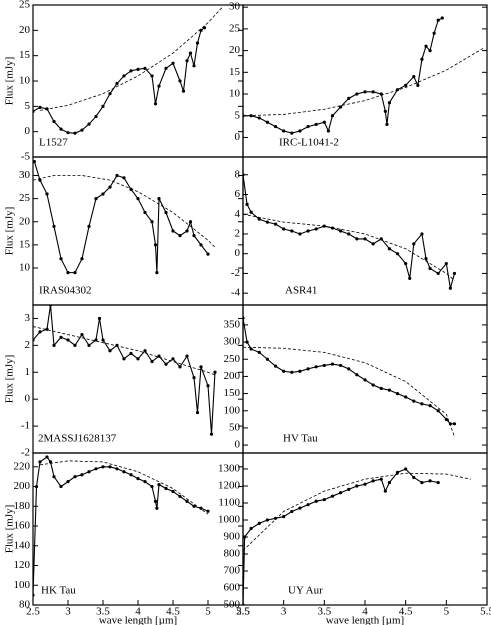 This screenshot has width=491, height=625. Describe the element at coordinates (232, 324) in the screenshot. I see `y-tick-label: 350` at that location.